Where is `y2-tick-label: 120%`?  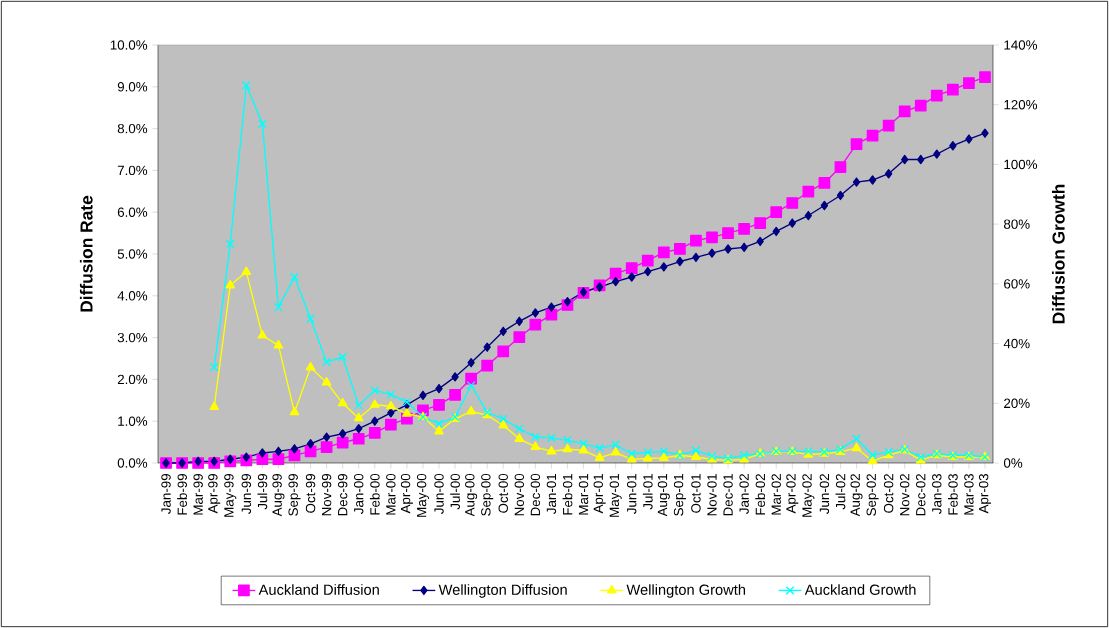 y2-tick-label: 120% is located at coordinates (1021, 105).